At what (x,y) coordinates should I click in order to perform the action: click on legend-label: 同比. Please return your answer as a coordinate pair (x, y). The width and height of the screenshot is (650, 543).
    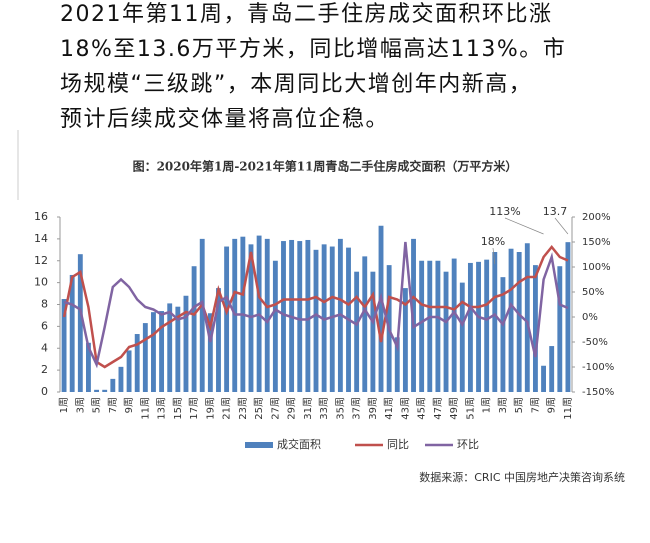
    Looking at the image, I should click on (398, 444).